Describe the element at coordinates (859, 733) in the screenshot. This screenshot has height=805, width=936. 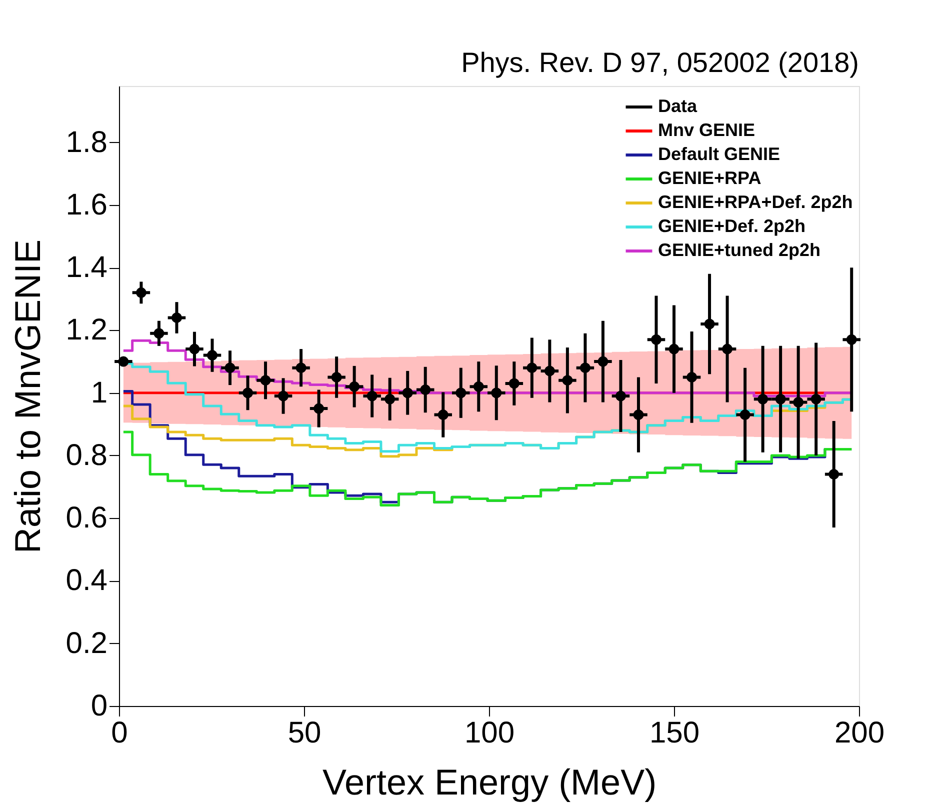
I see `x-tick-label: 200` at that location.